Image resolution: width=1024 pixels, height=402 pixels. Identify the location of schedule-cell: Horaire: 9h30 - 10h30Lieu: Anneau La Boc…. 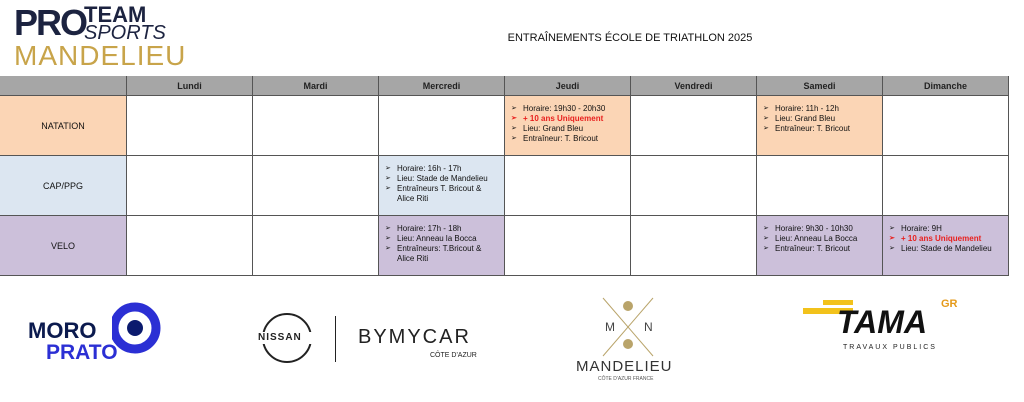
(820, 246).